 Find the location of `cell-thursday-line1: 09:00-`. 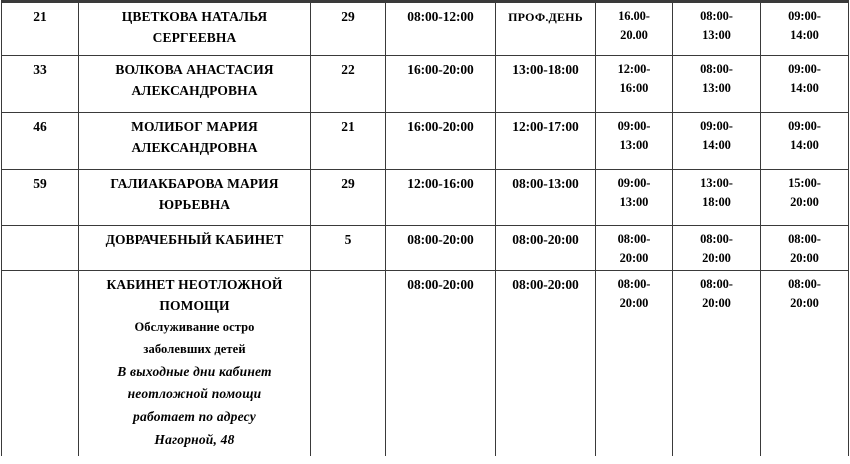

cell-thursday-line1: 09:00- is located at coordinates (716, 126).